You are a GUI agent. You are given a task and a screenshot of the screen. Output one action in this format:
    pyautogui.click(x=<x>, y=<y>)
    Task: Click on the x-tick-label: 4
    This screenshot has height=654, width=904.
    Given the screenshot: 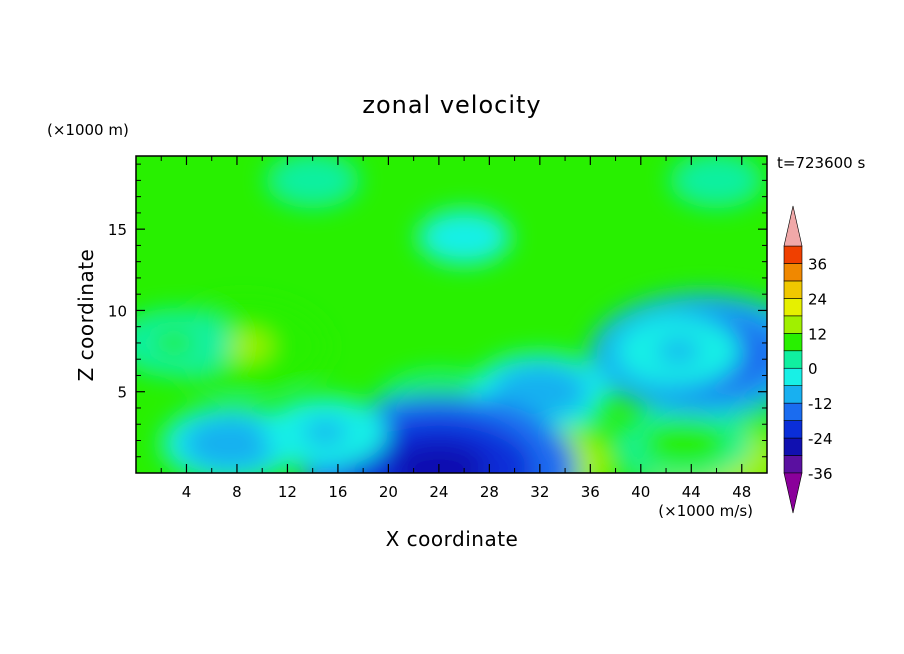 What is the action you would take?
    pyautogui.click(x=187, y=492)
    